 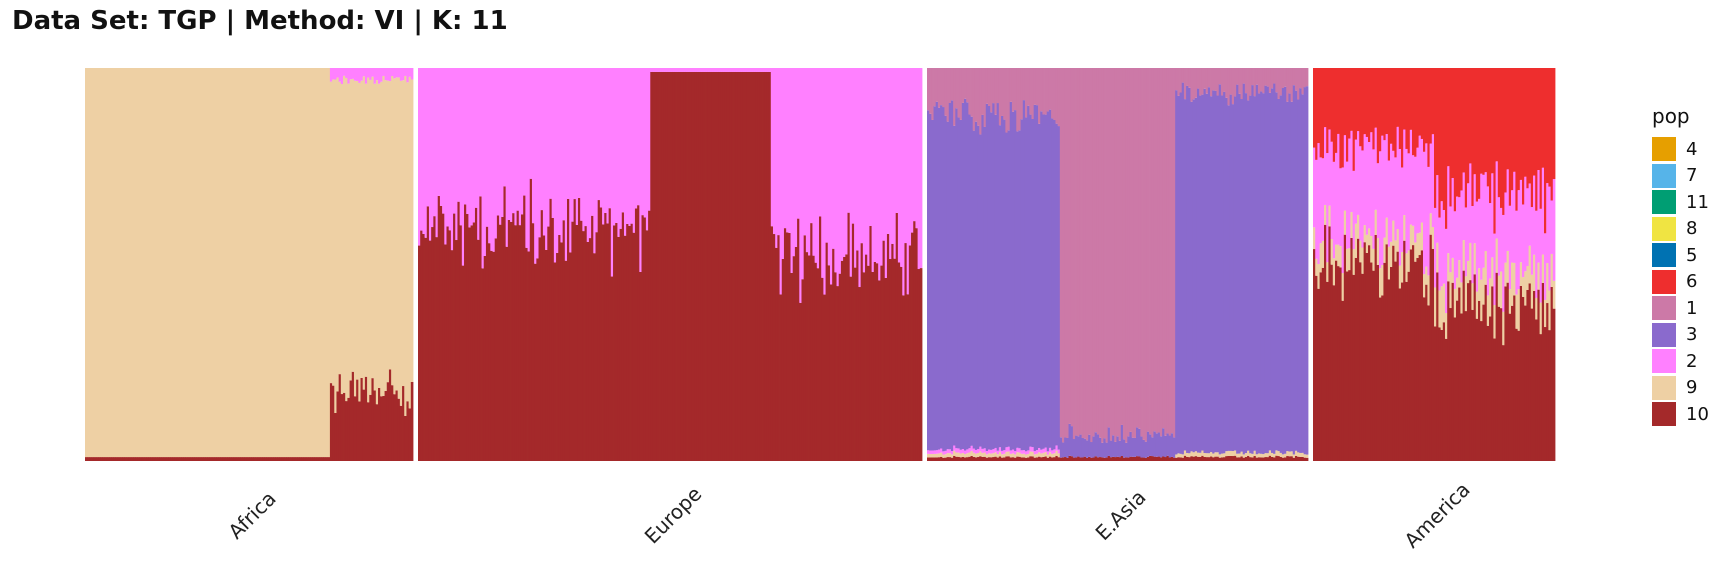 I want to click on panel-label: Africa, so click(x=251, y=514).